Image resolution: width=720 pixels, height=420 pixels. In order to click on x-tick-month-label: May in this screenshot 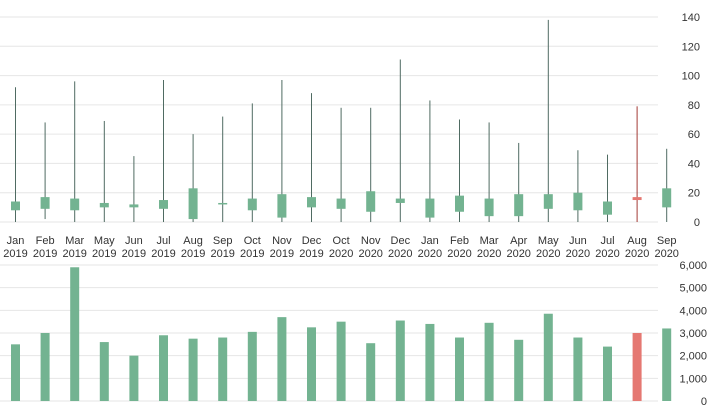, I will do `click(548, 241)`.